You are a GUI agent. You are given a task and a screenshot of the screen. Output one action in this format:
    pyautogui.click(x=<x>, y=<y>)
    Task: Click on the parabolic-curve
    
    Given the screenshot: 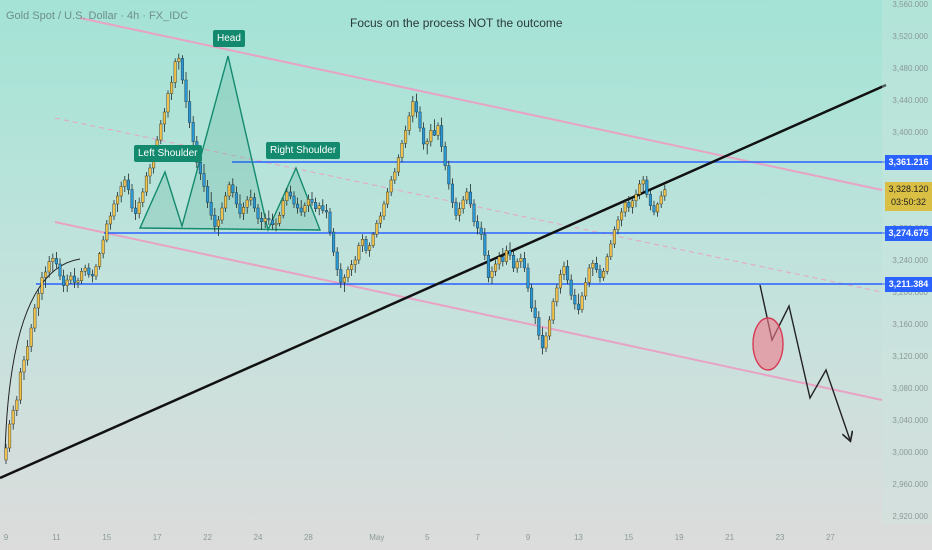 What is the action you would take?
    pyautogui.click(x=42, y=357)
    